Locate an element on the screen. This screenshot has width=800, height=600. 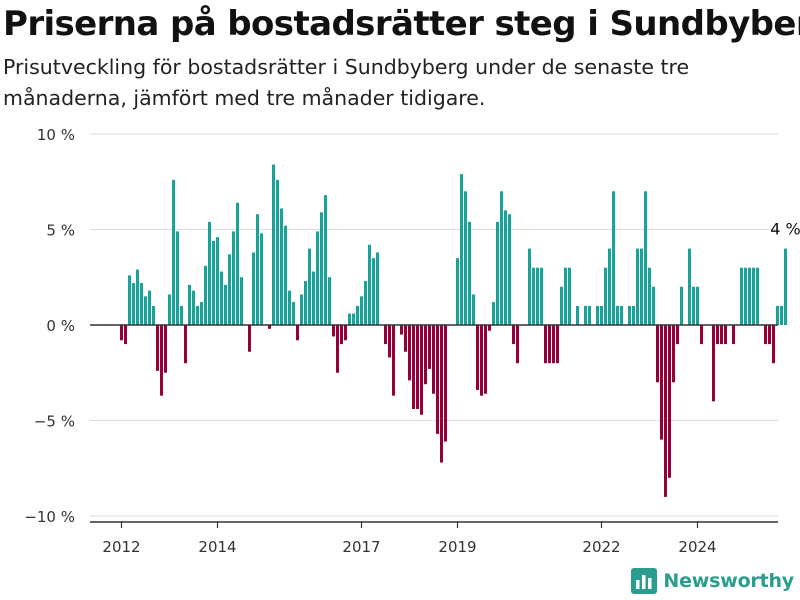
x-tick-label: 2024 is located at coordinates (697, 547).